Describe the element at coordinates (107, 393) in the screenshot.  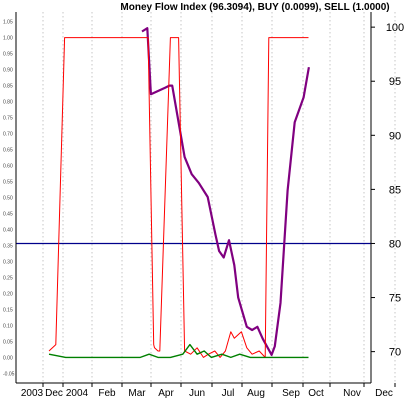
I see `x-axis-tick-label: Feb` at that location.